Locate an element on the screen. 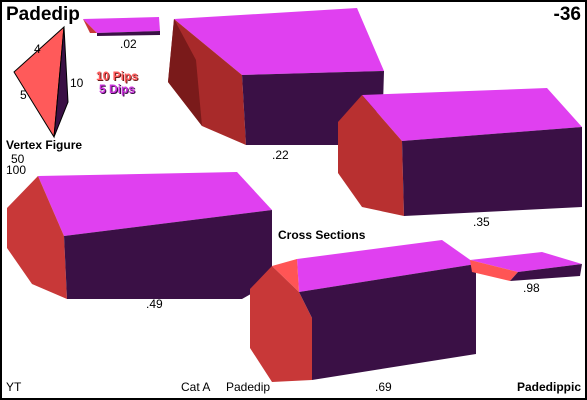  vertex-value: 100 is located at coordinates (16, 170).